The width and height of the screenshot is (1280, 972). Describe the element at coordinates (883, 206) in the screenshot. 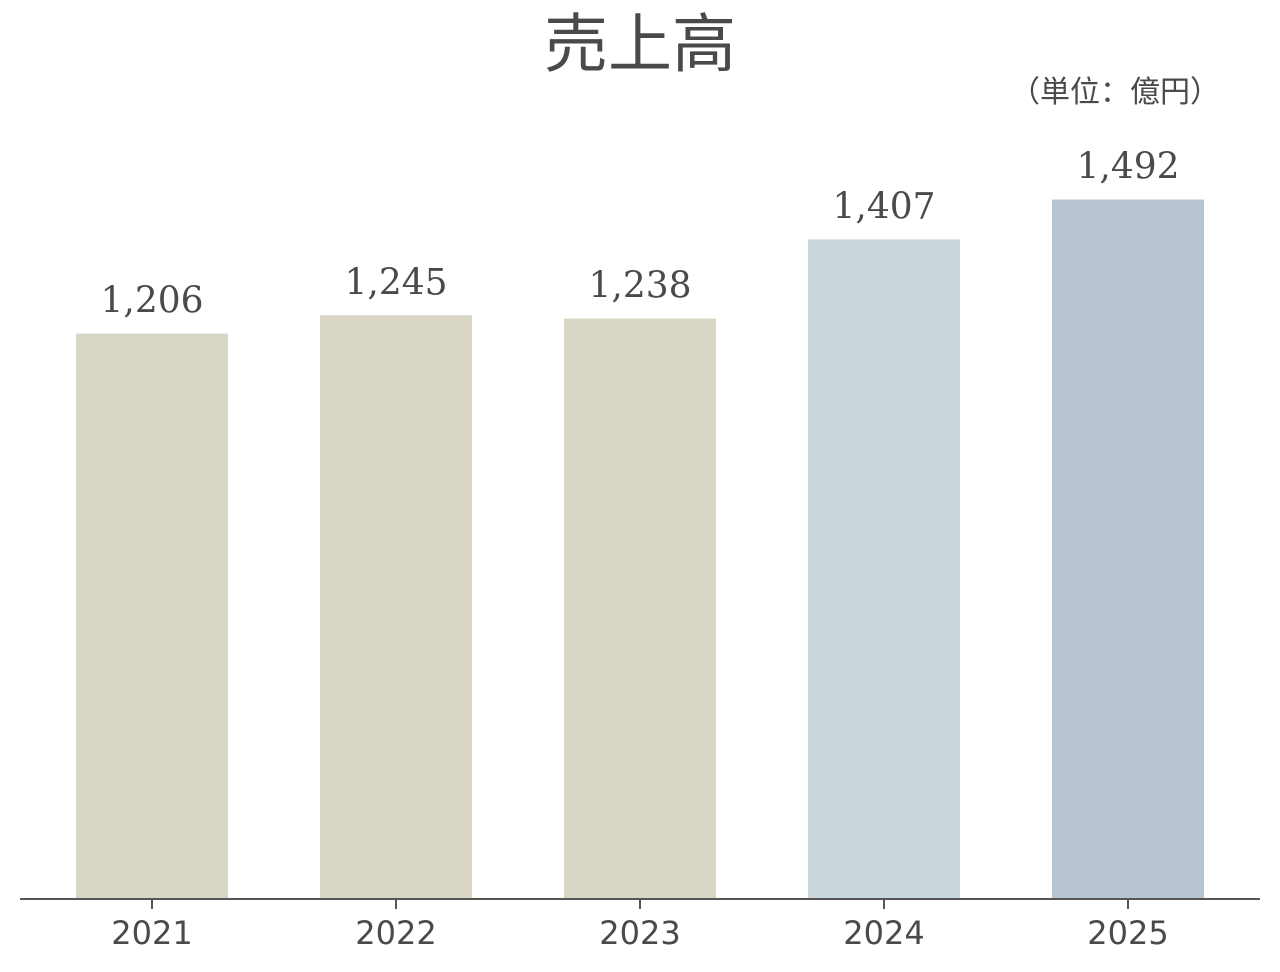

I see `value-label: 1,407` at that location.